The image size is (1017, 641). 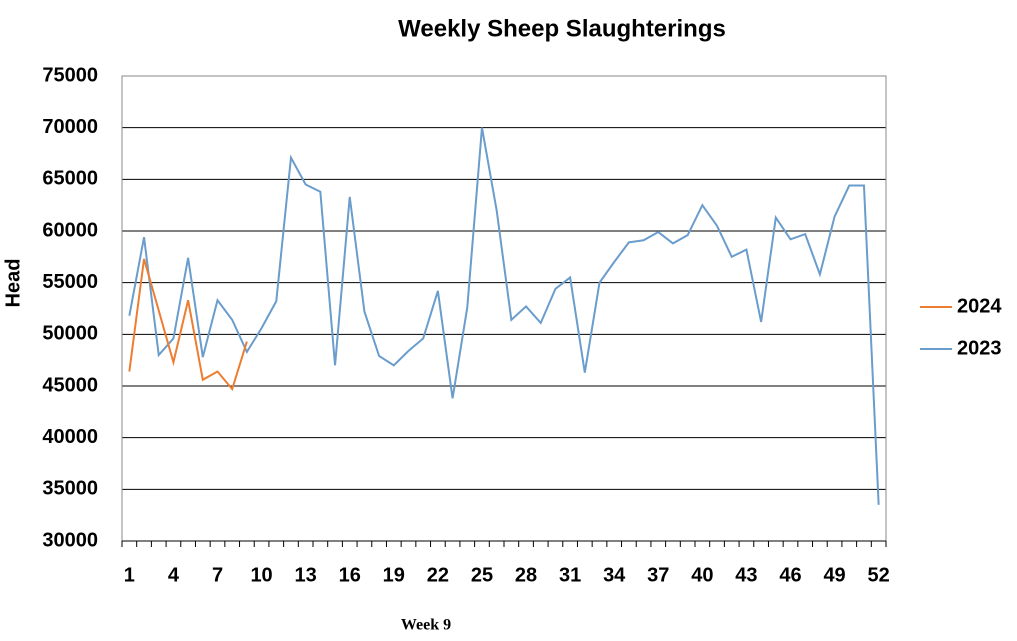 I want to click on legend-label: 2023, so click(x=979, y=348).